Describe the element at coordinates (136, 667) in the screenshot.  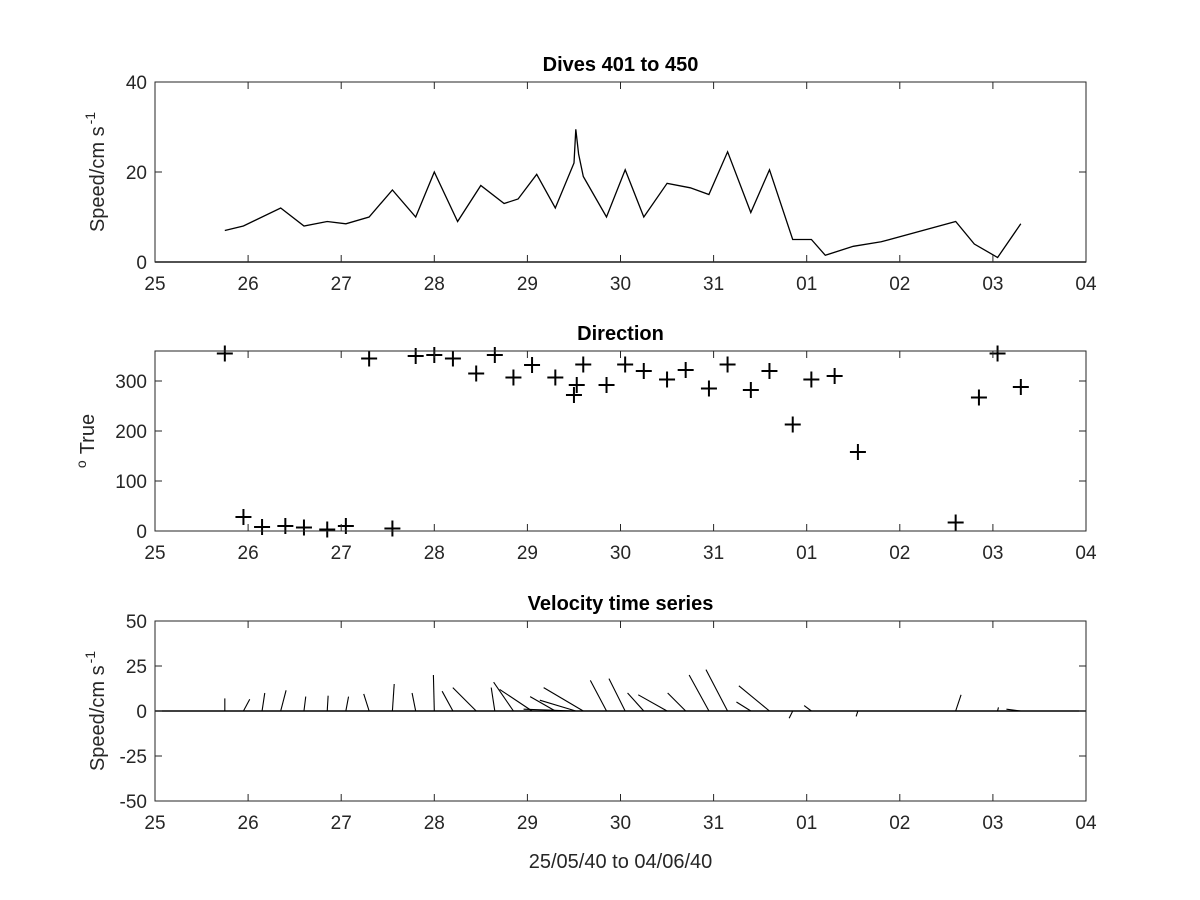
I see `y-tick-label: 25` at that location.